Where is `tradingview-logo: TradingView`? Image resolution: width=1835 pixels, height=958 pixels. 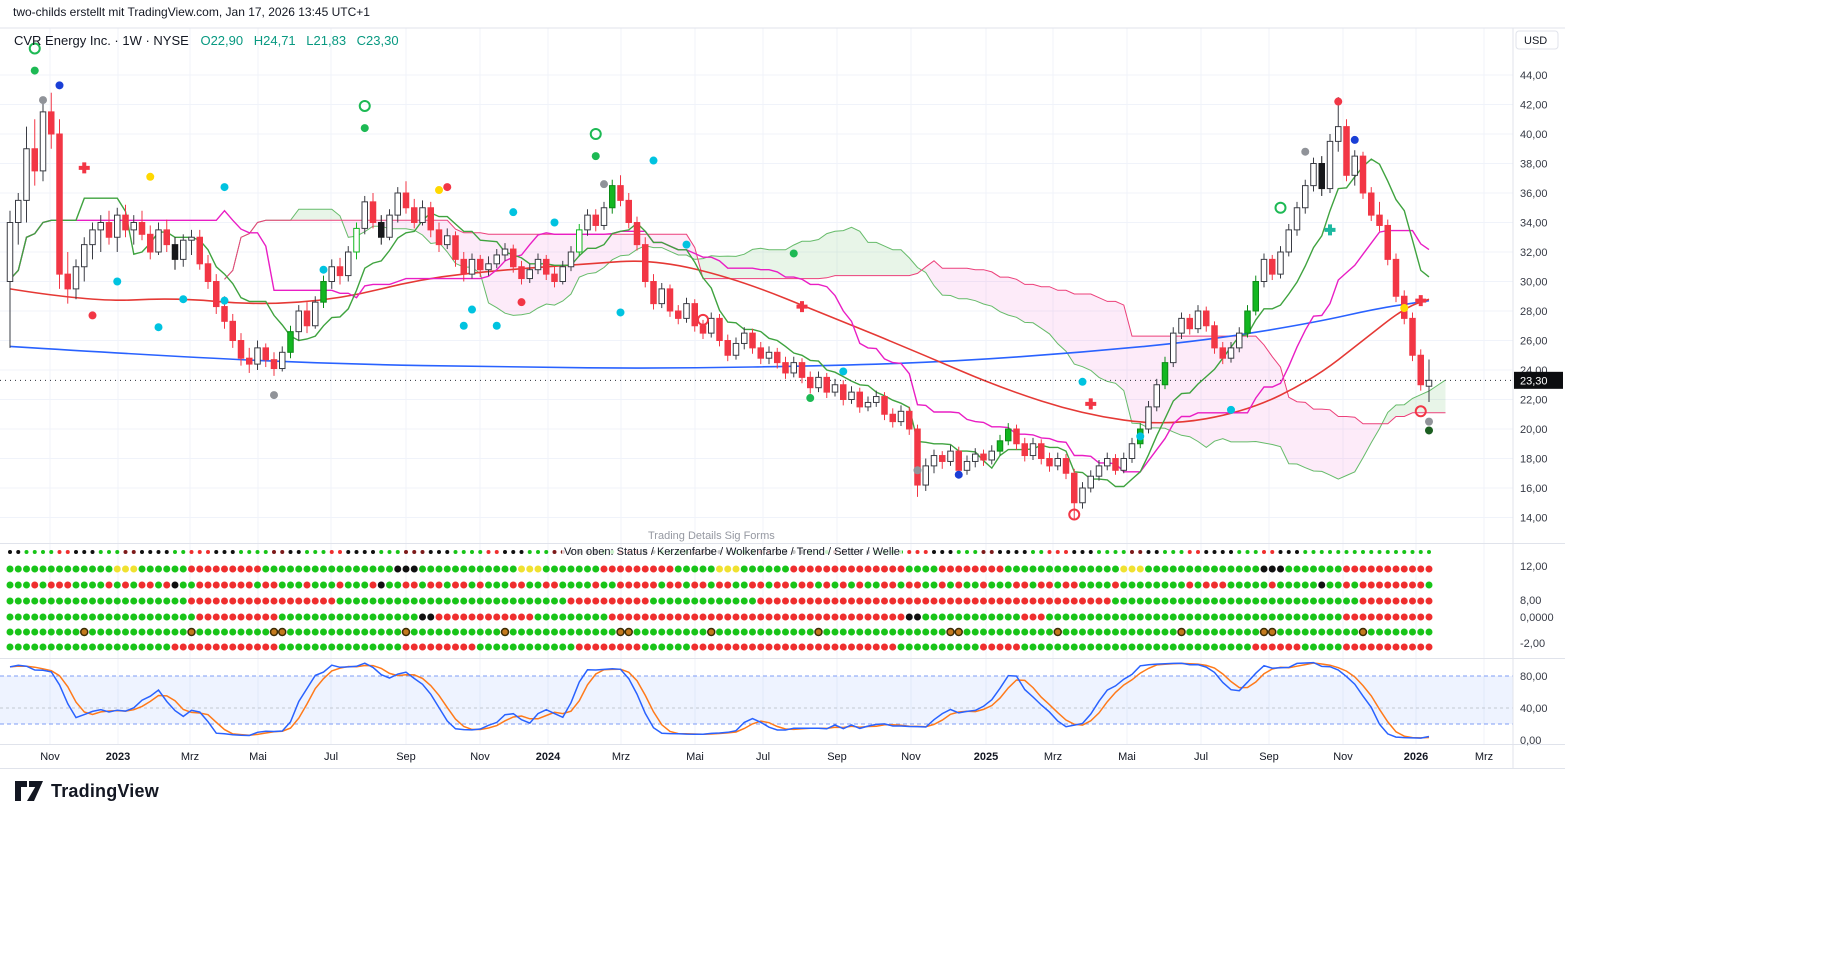 tradingview-logo: TradingView is located at coordinates (86, 791).